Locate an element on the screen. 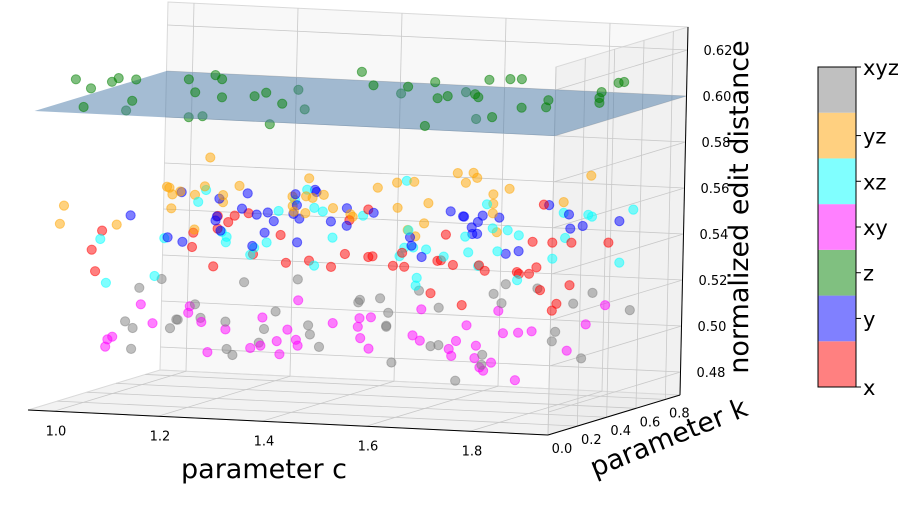  y-tick-label: 0.4 is located at coordinates (620, 431).